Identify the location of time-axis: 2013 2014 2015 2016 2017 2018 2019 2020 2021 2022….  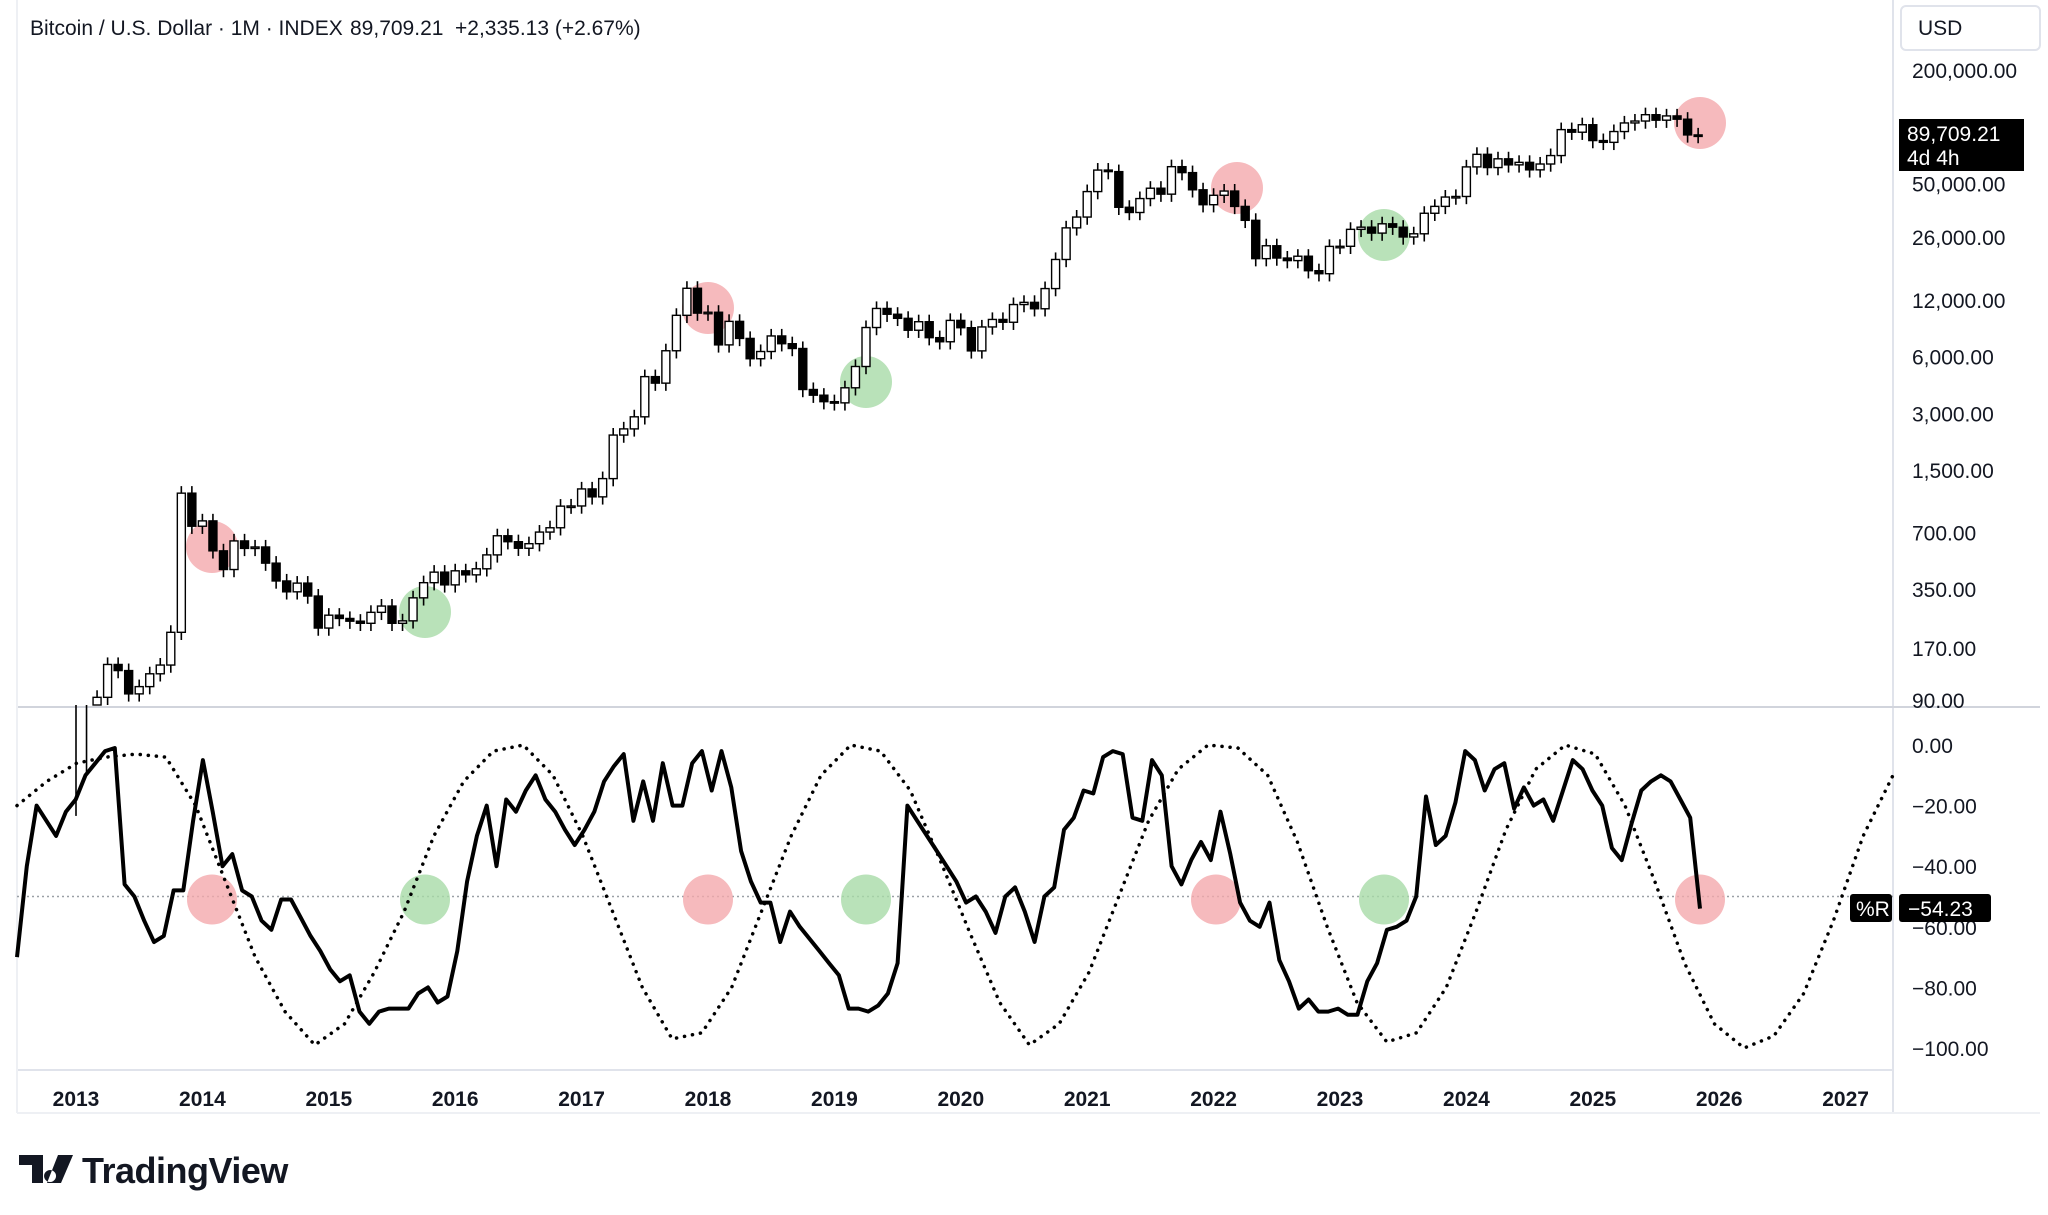
(961, 1099).